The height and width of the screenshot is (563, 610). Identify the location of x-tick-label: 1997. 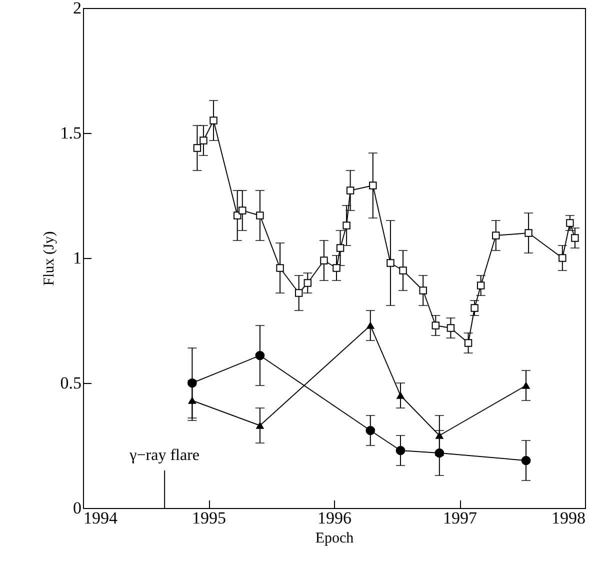
(460, 518).